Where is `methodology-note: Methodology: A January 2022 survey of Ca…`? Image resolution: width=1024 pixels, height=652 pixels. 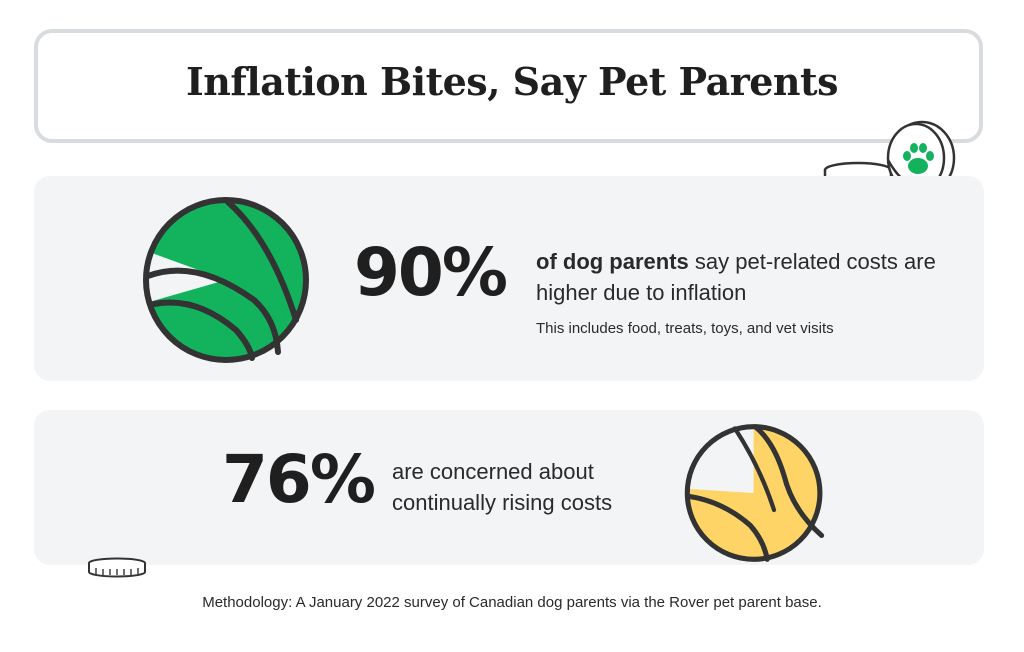 methodology-note: Methodology: A January 2022 survey of Ca… is located at coordinates (512, 602).